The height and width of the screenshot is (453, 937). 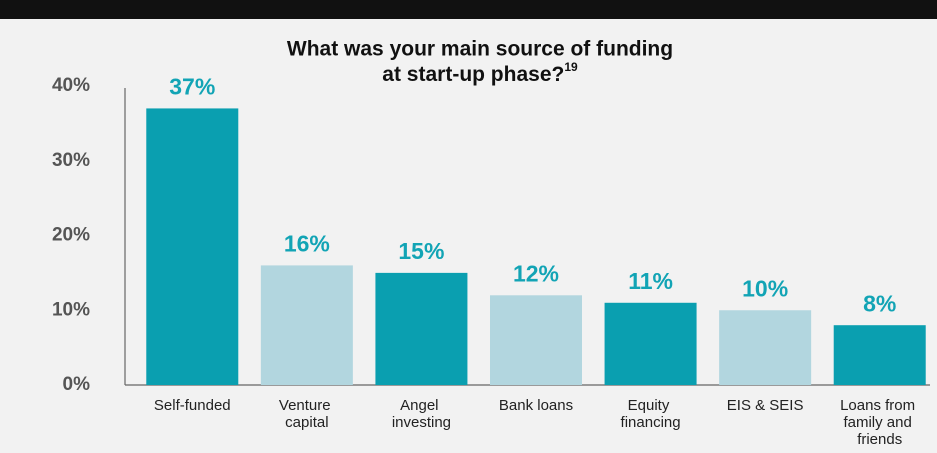 I want to click on x-tick-label-line: Equity, so click(x=651, y=405).